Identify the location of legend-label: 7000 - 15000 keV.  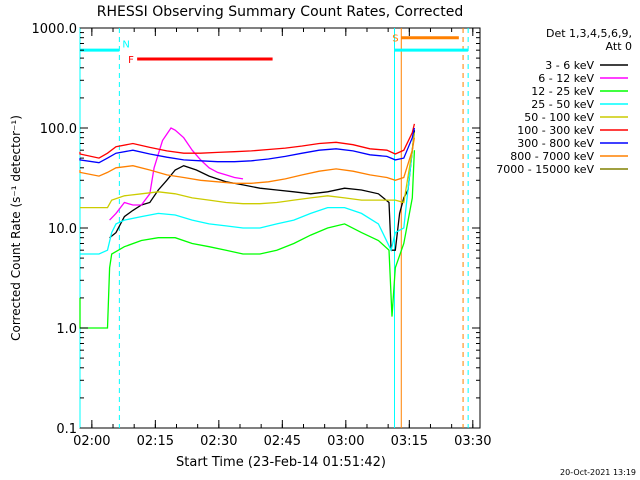
(545, 169).